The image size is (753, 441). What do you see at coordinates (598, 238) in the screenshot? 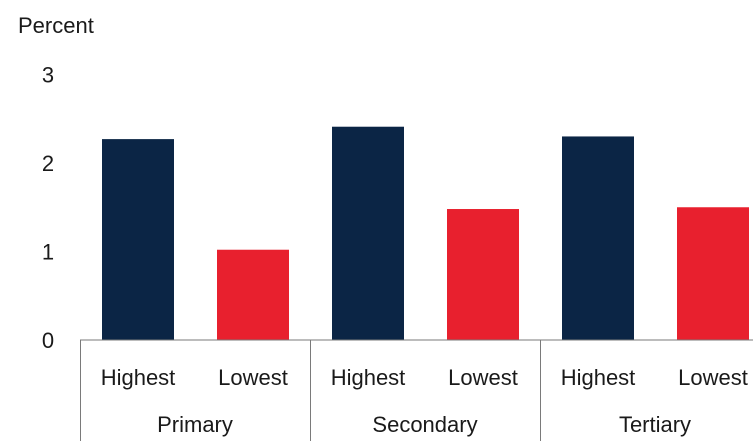
I see `bar-tertiary-highest` at bounding box center [598, 238].